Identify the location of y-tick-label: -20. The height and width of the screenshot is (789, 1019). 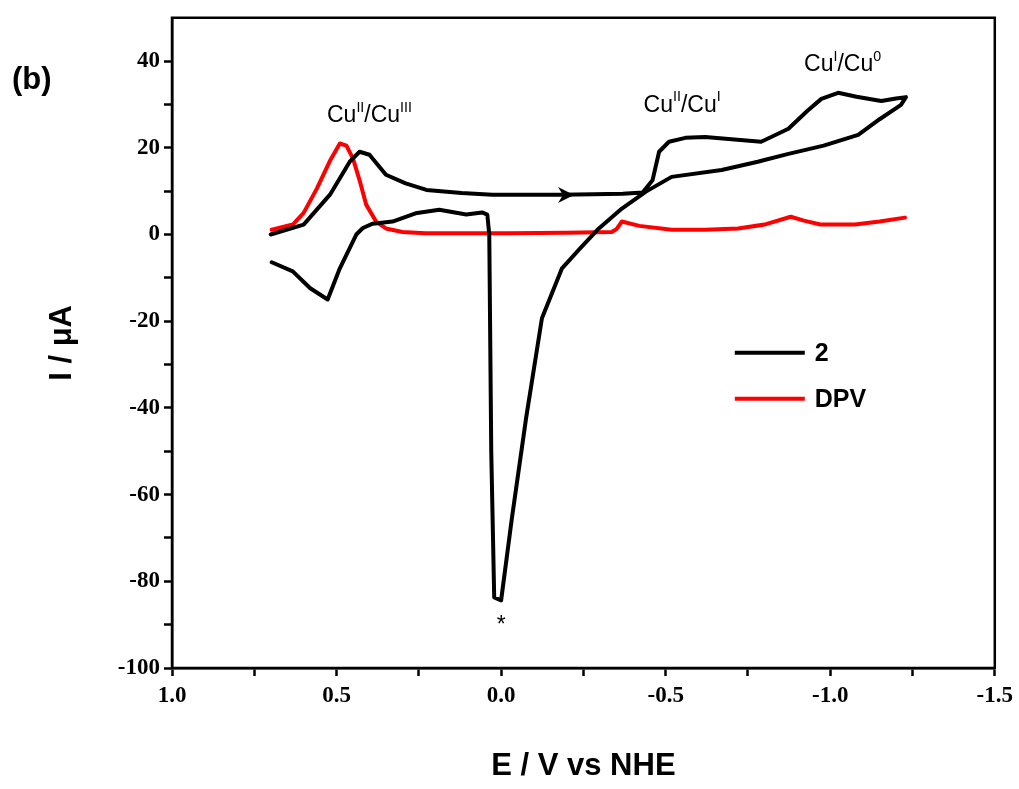
(144, 320).